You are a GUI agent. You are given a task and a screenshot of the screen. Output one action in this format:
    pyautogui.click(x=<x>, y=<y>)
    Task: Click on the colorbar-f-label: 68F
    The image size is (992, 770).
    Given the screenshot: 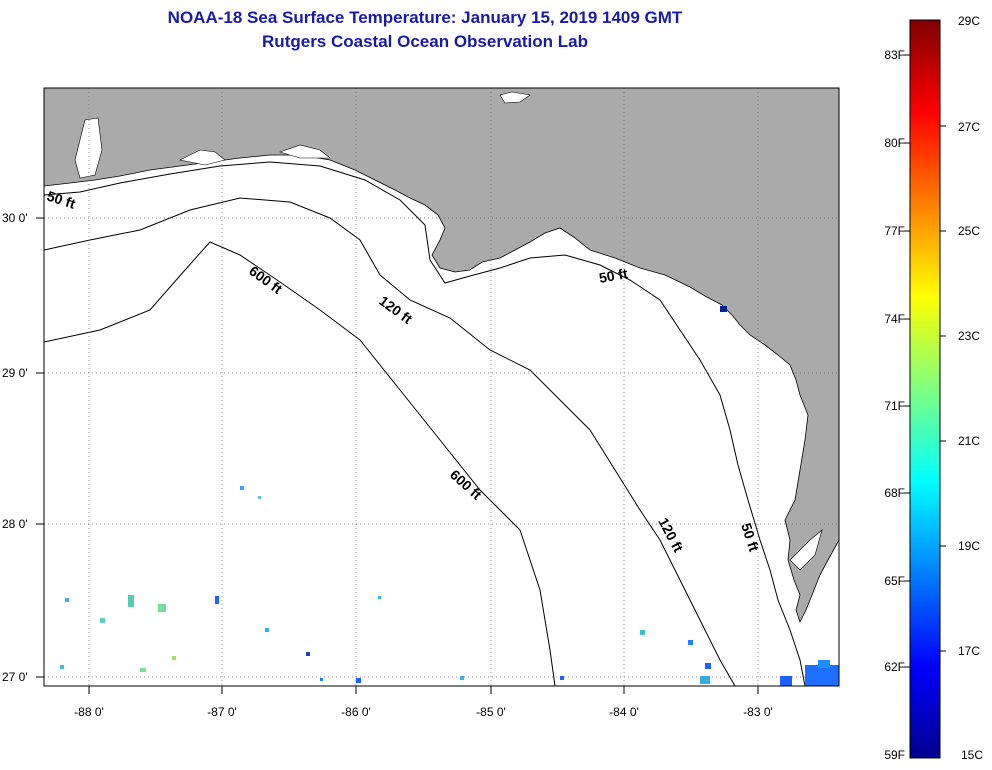 What is the action you would take?
    pyautogui.click(x=894, y=493)
    